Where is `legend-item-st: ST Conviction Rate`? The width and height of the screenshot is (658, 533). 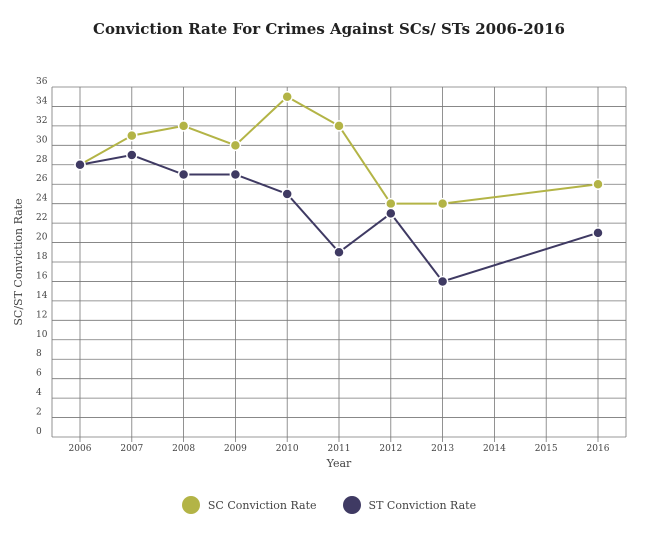
legend-item-st: ST Conviction Rate is located at coordinates (409, 505).